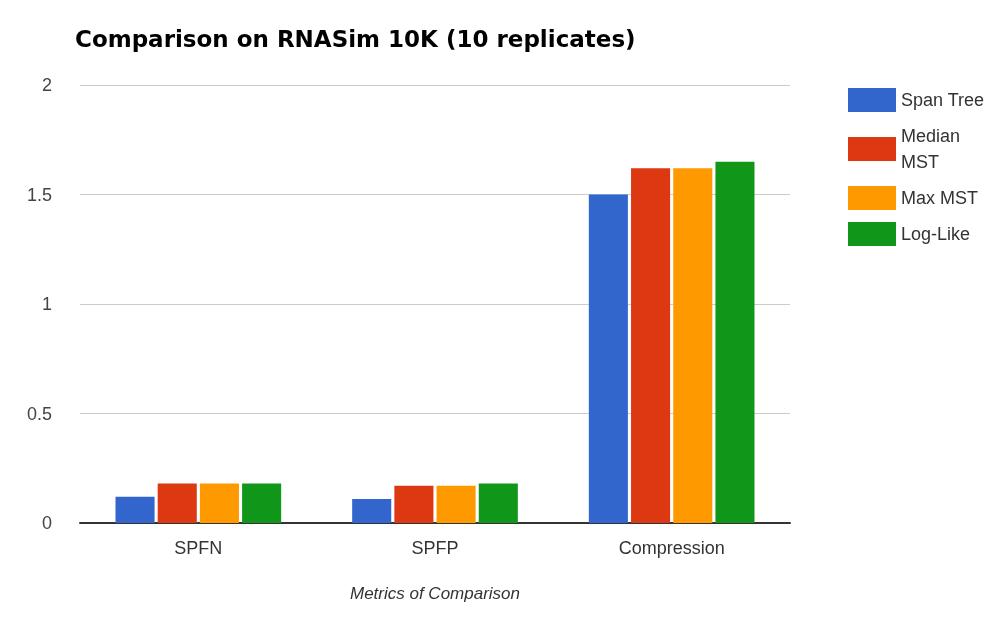  Describe the element at coordinates (355, 38) in the screenshot. I see `chart-title: Comparison on RNASim 10K (10 replicates)` at that location.